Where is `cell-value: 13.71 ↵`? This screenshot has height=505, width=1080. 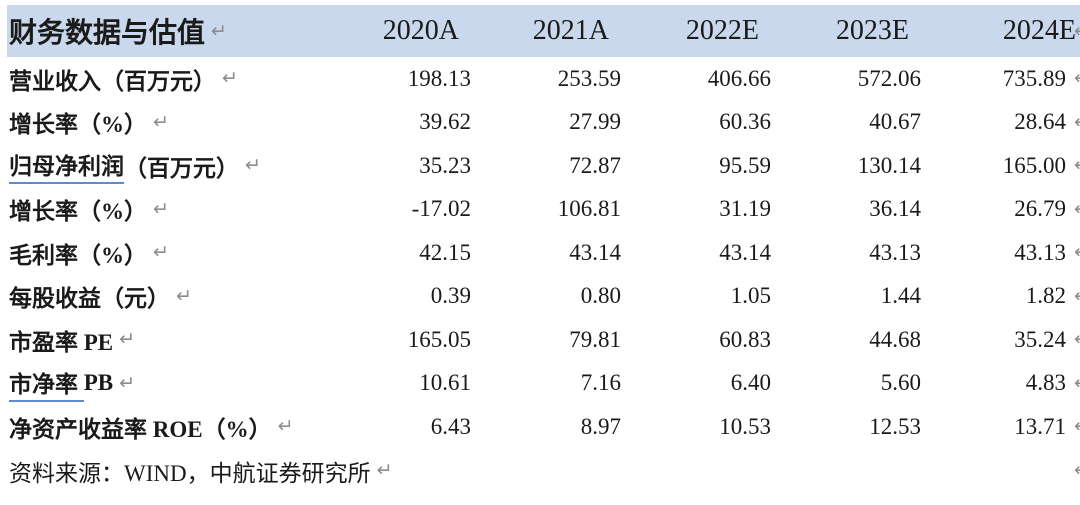
cell-value: 13.71 ↵ is located at coordinates (1001, 427).